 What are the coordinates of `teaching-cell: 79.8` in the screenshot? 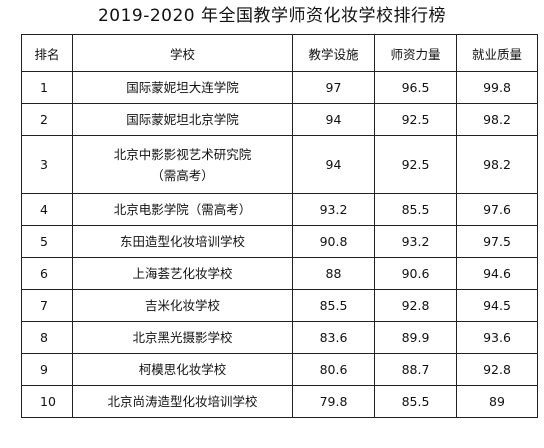 It's located at (333, 401).